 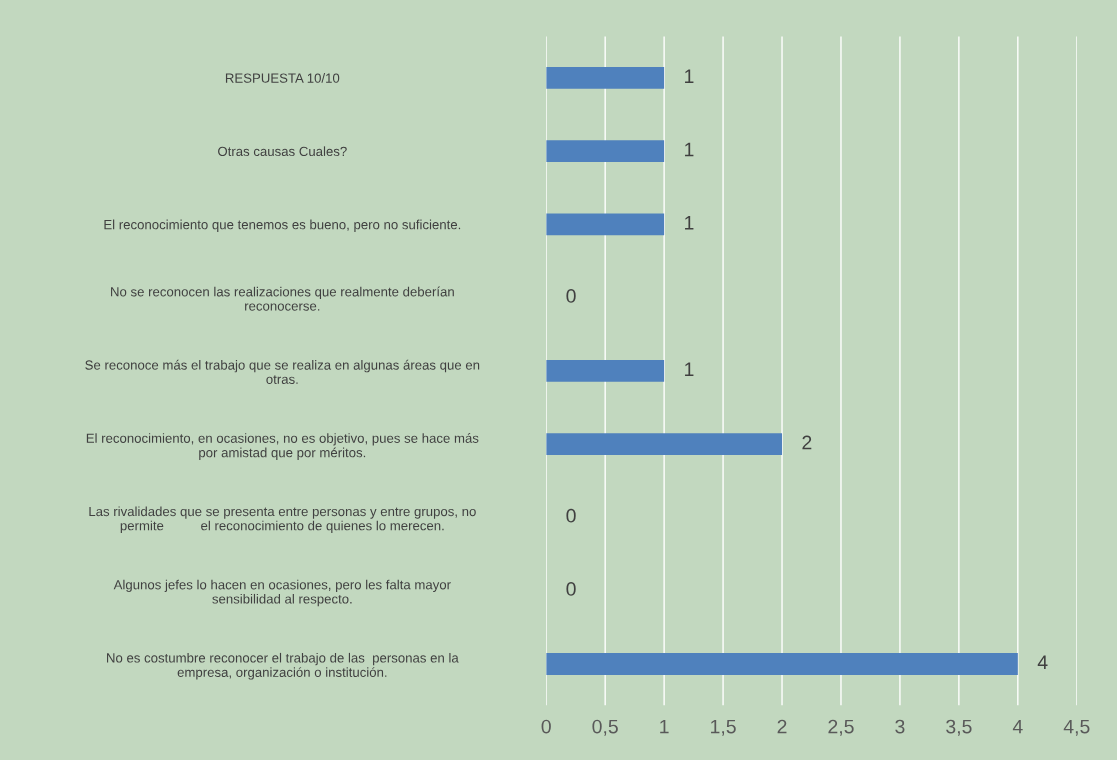 I want to click on y-tick-label: El reconocimiento, en ocasiones, no es objetivo, pues se hace más por amistad que por méritos., so click(x=282, y=446).